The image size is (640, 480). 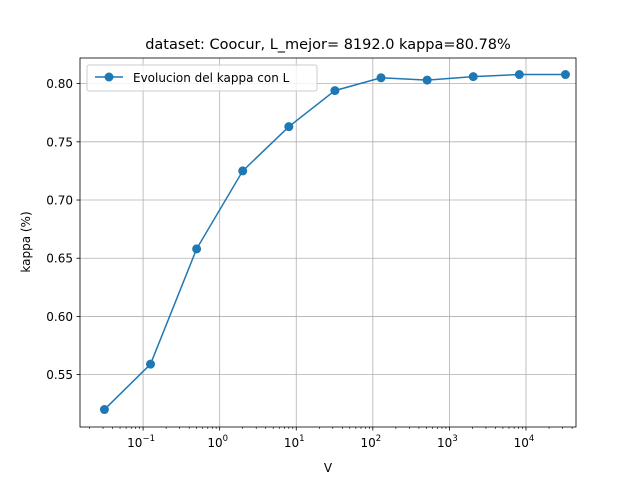 I want to click on x-tick-label-exponent: 0, so click(x=225, y=439).